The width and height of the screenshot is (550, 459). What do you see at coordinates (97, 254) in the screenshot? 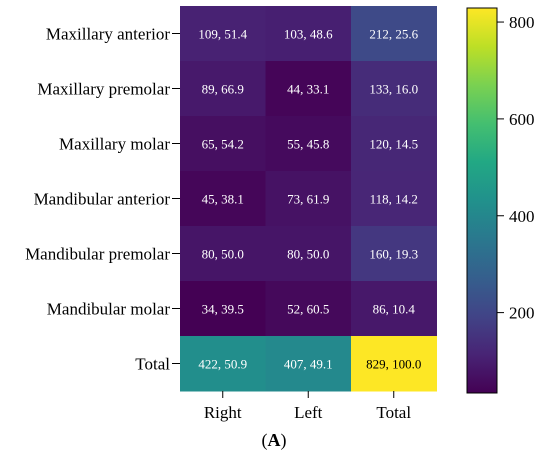
I see `row-label: Mandibular premolar` at bounding box center [97, 254].